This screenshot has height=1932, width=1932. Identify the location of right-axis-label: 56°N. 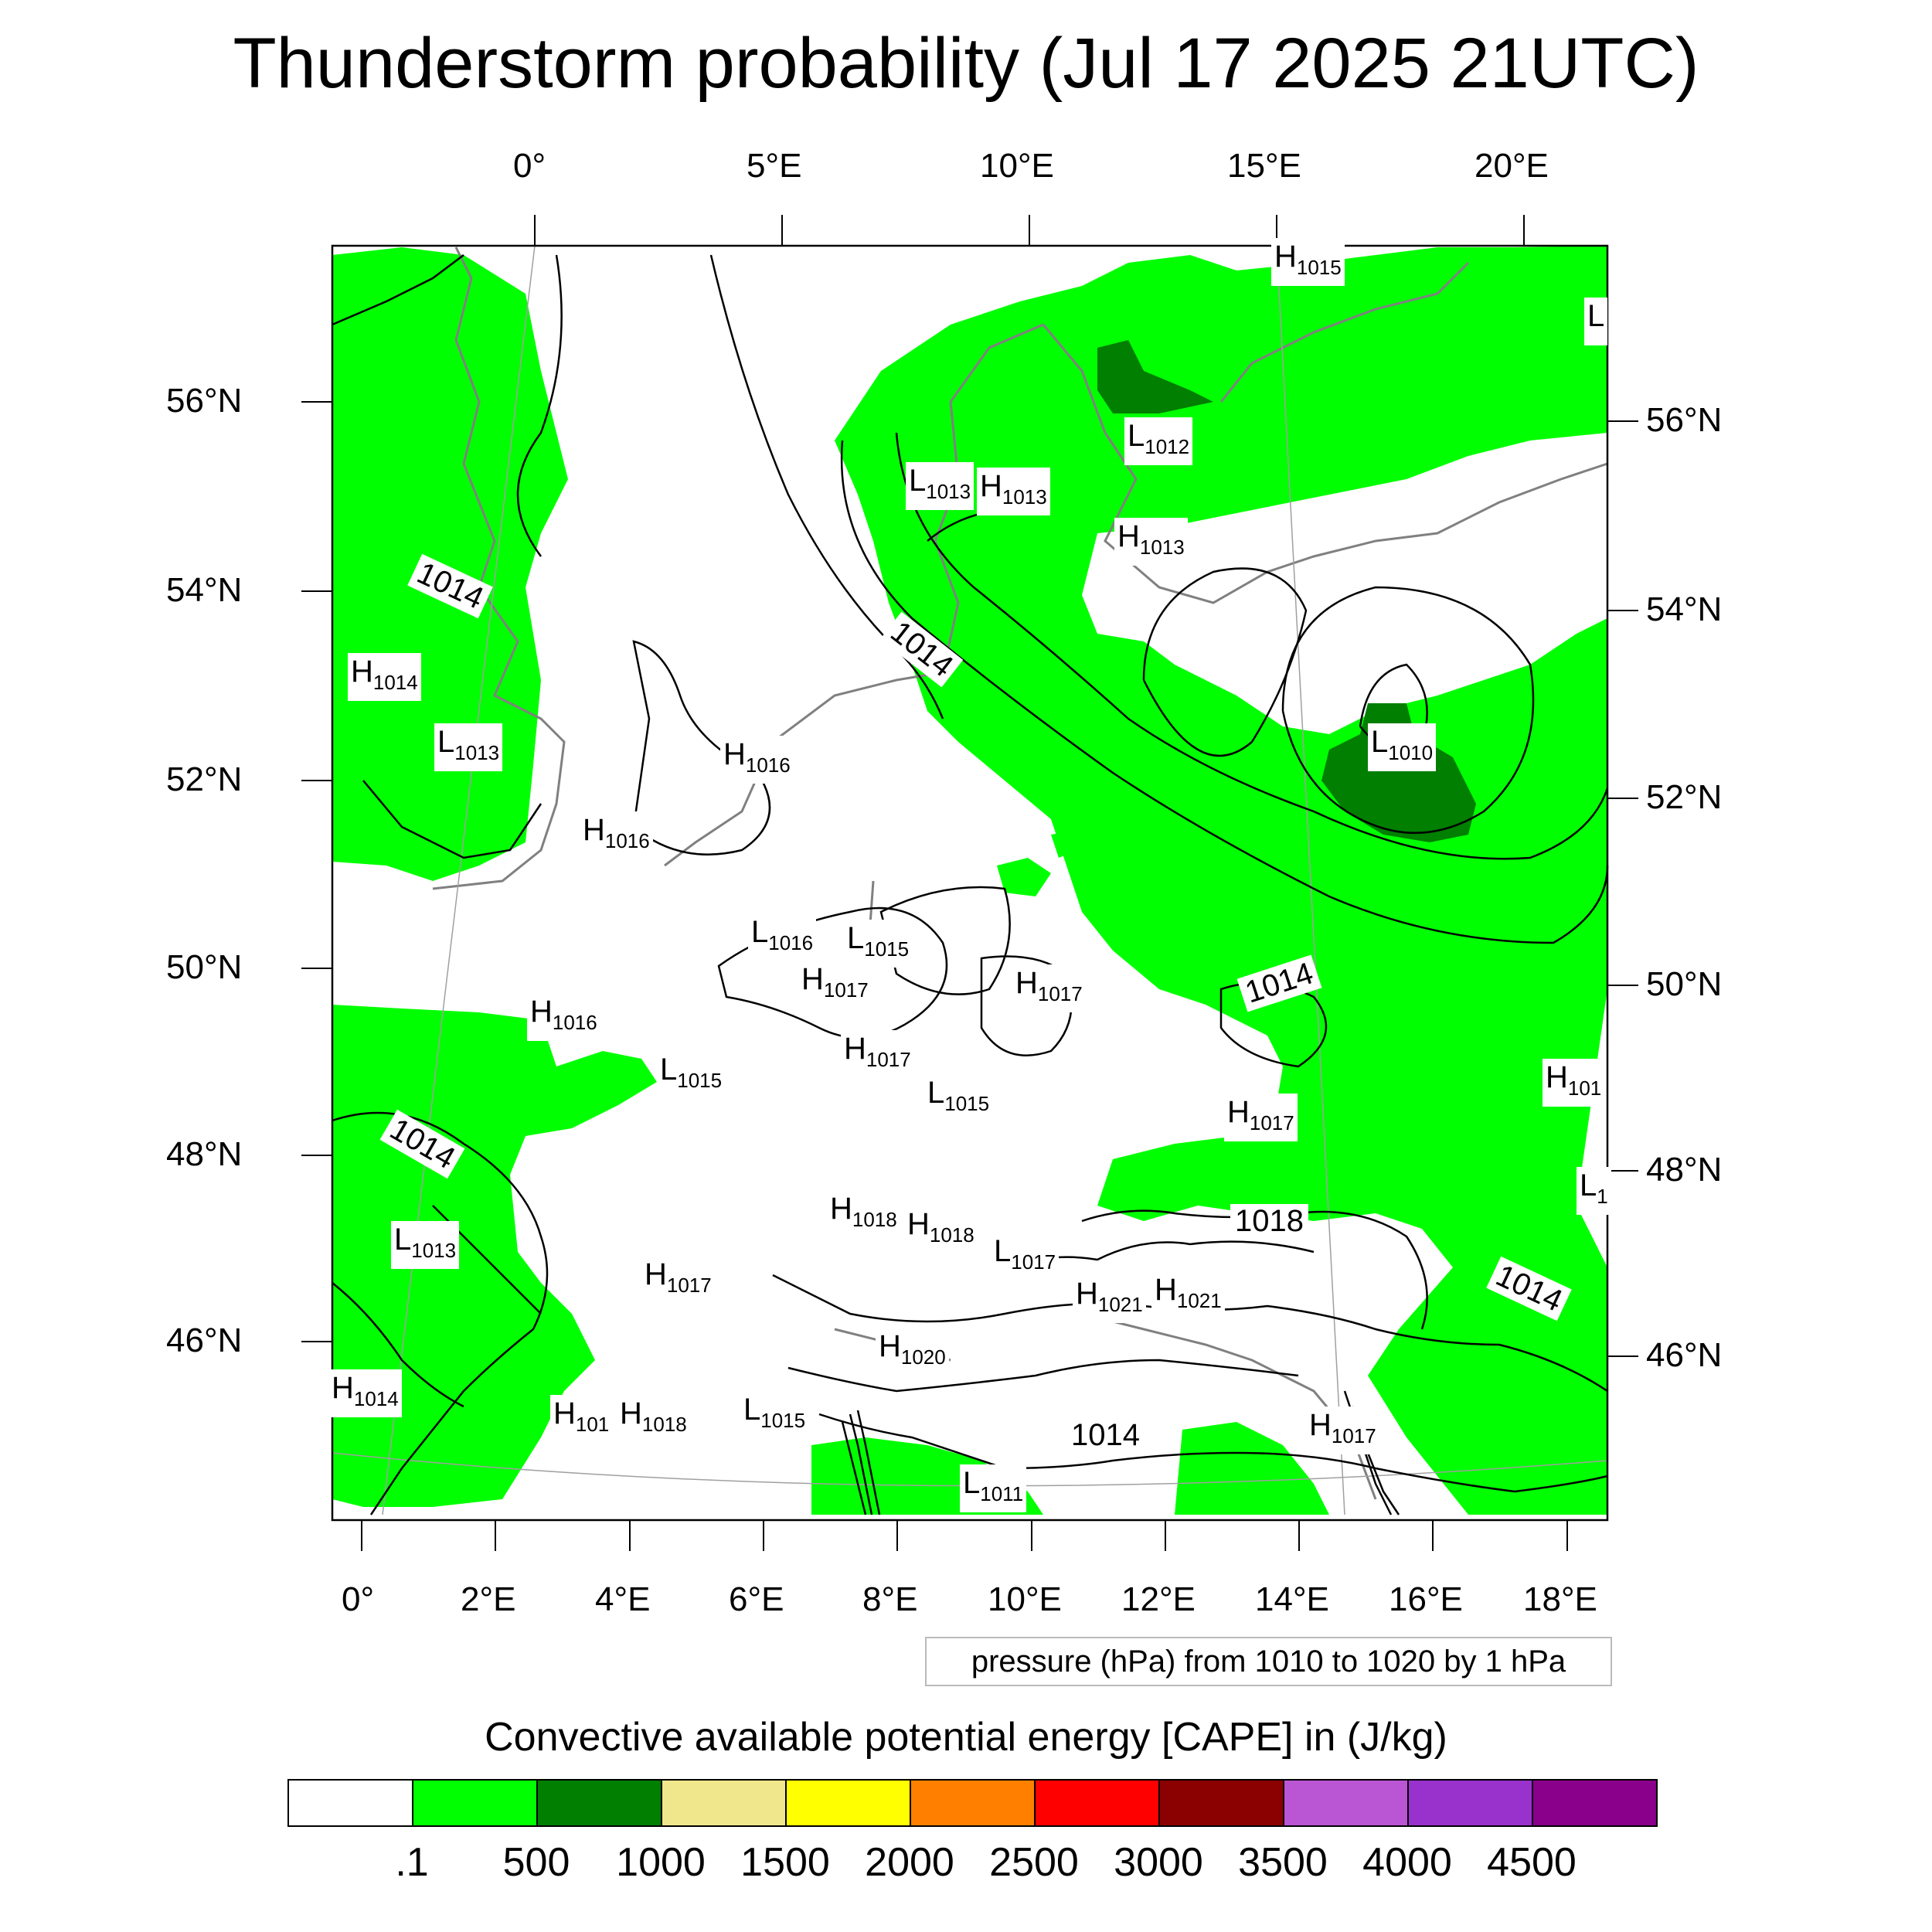
(1685, 420).